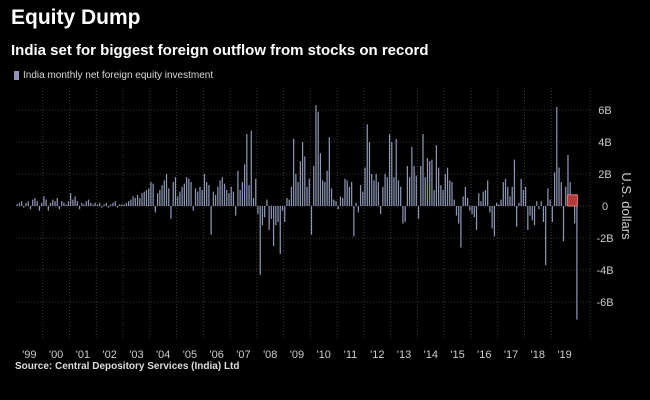 The image size is (650, 400). What do you see at coordinates (572, 200) in the screenshot?
I see `bar-highlight` at bounding box center [572, 200].